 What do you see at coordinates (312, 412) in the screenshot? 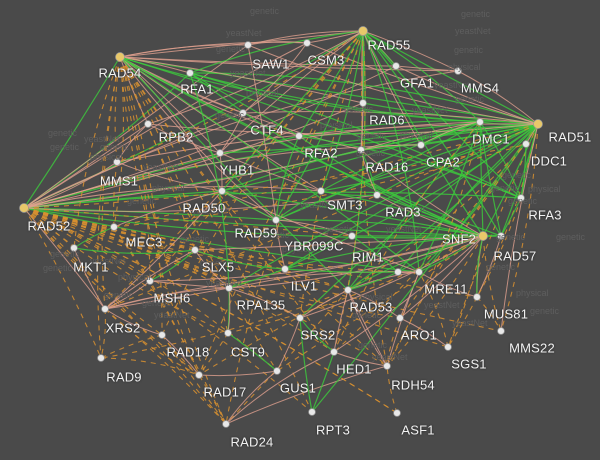
I see `node-rpt3` at bounding box center [312, 412].